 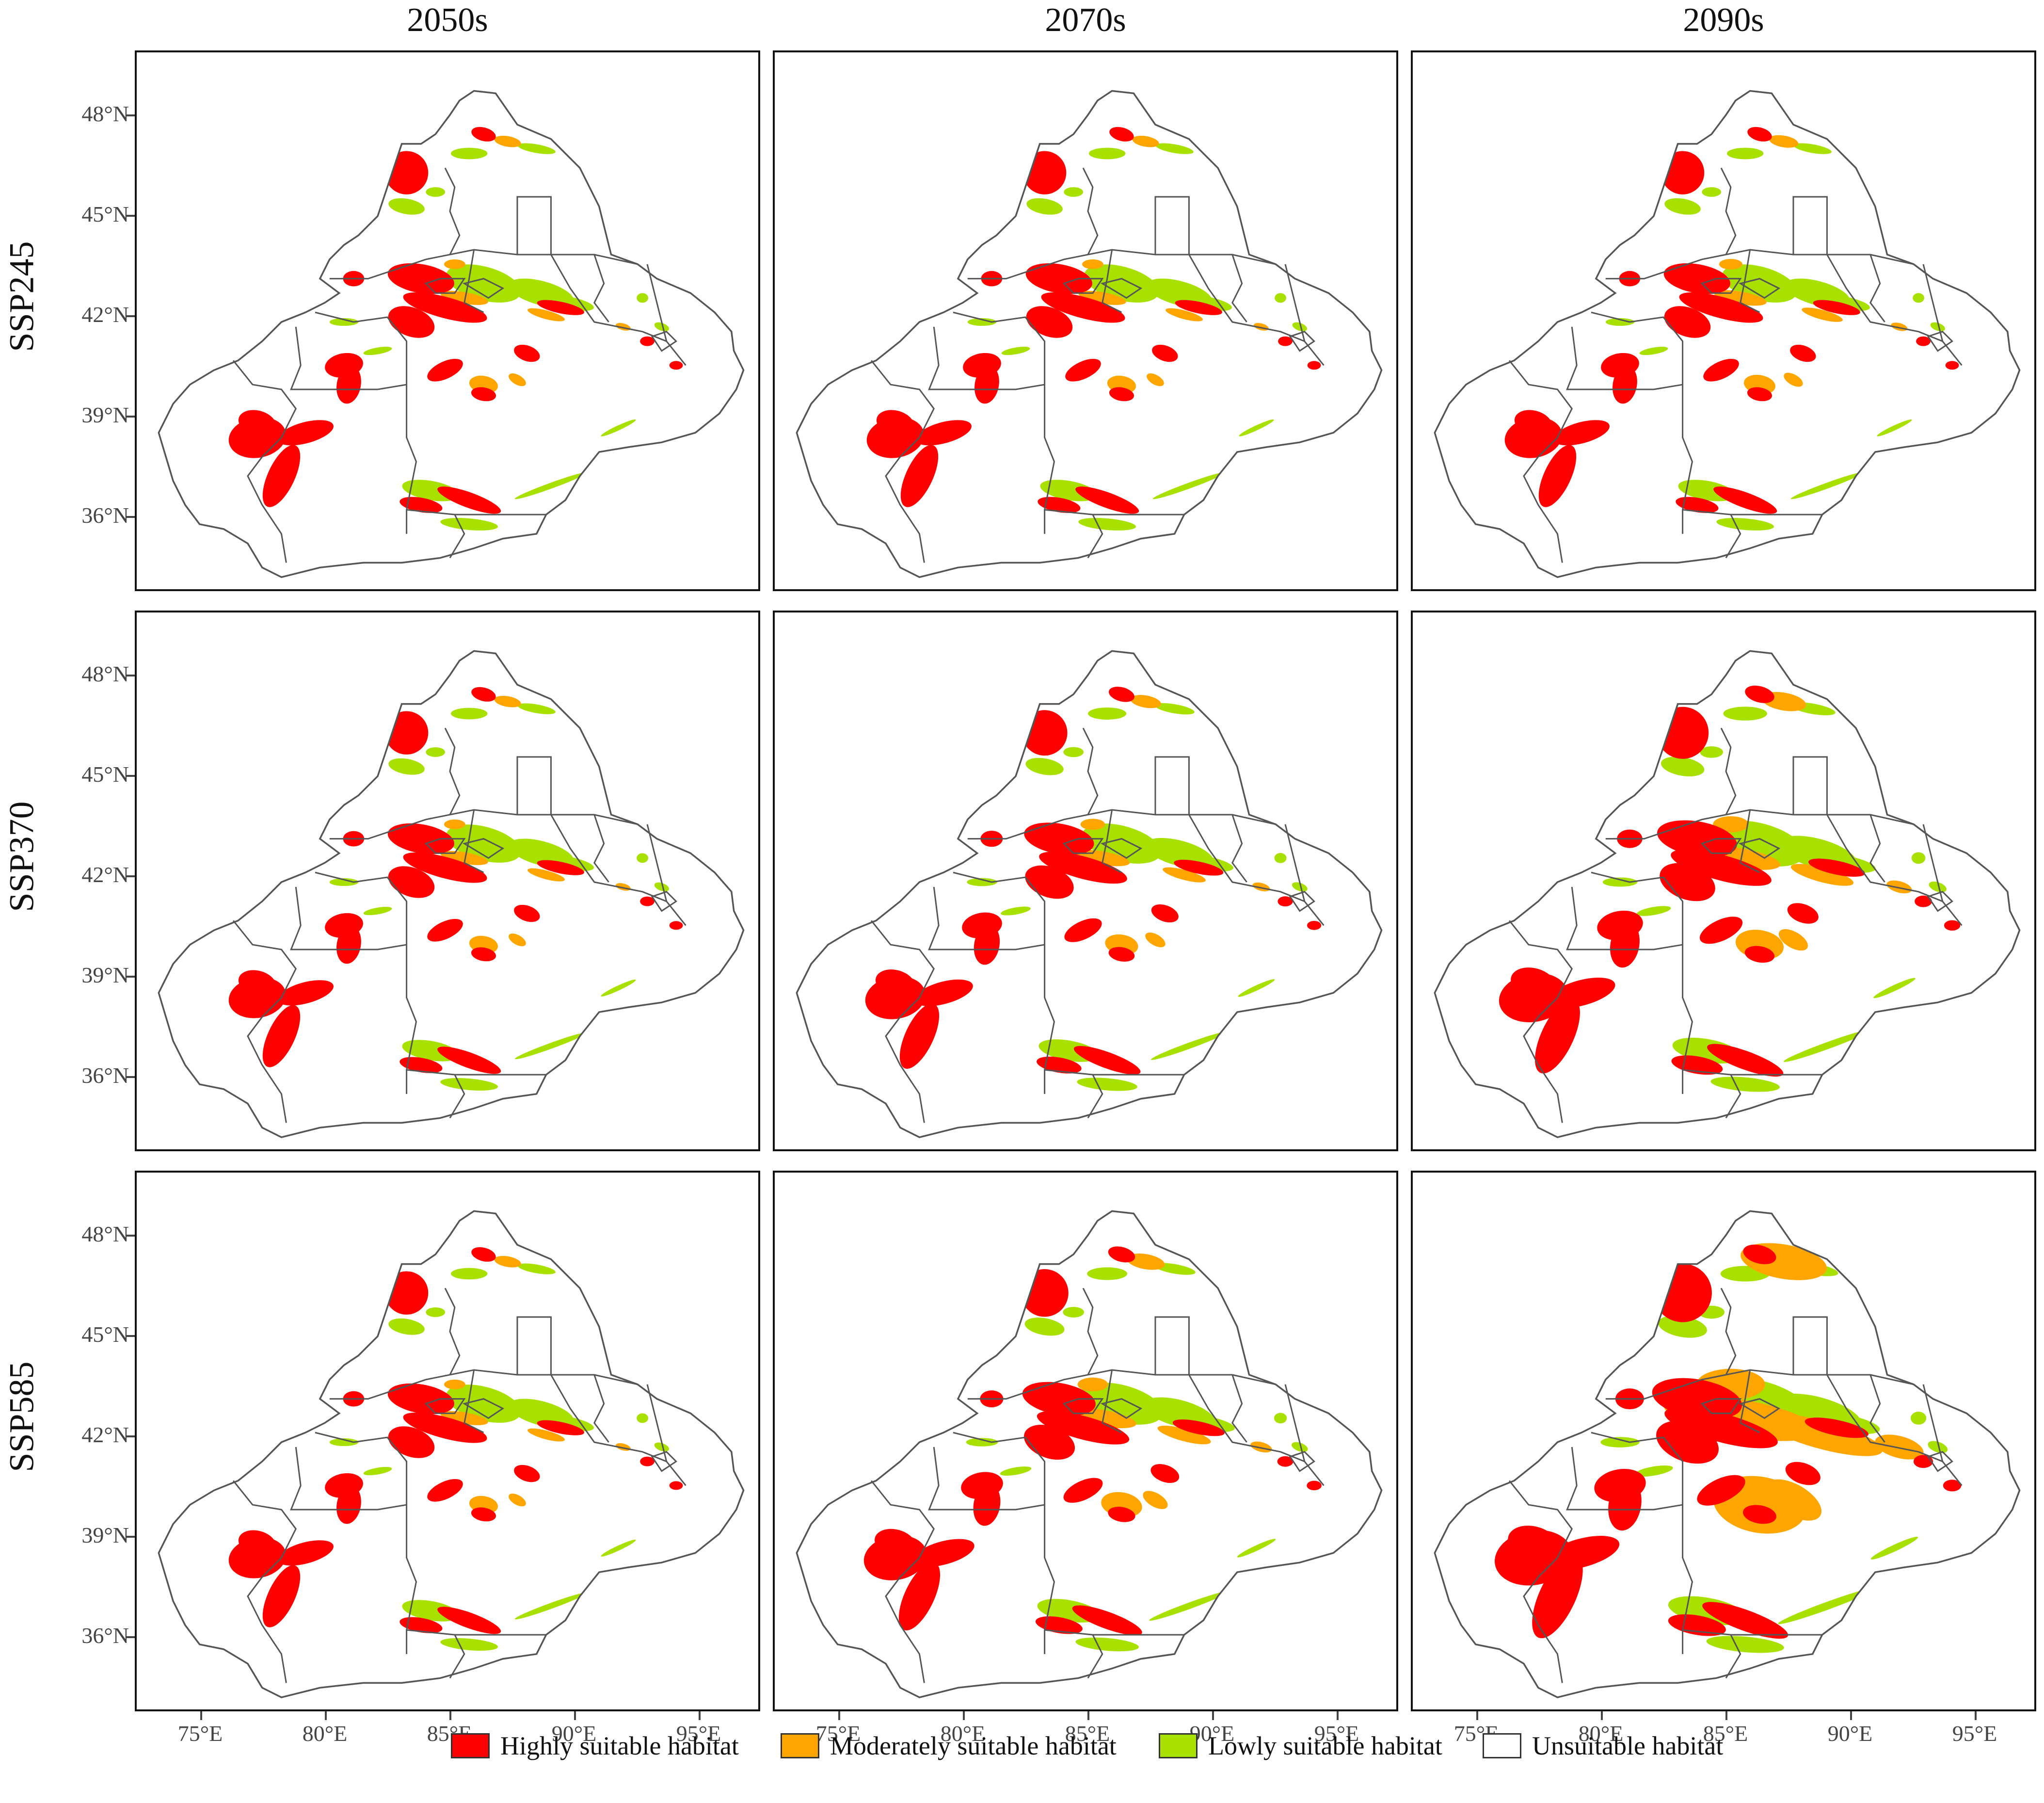 What do you see at coordinates (1089, 334) in the screenshot?
I see `region-fill` at bounding box center [1089, 334].